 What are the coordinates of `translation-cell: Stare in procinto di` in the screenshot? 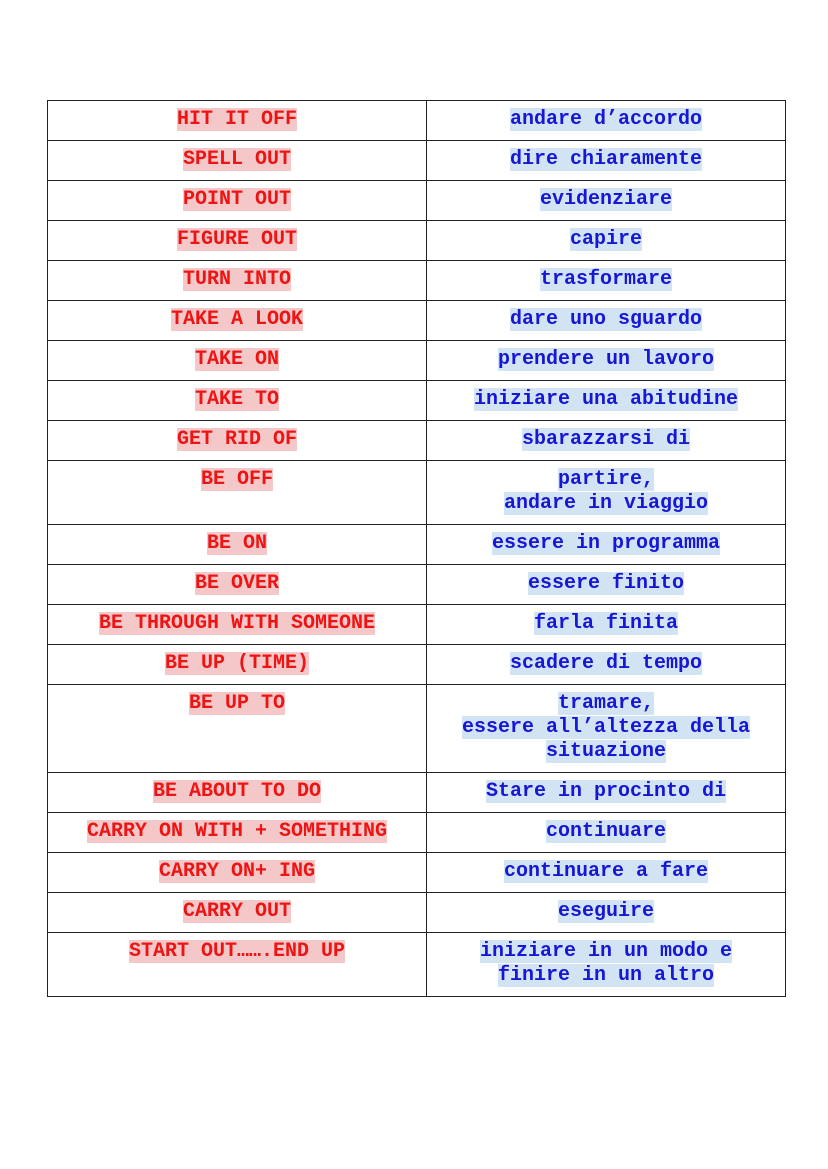 It's located at (606, 792).